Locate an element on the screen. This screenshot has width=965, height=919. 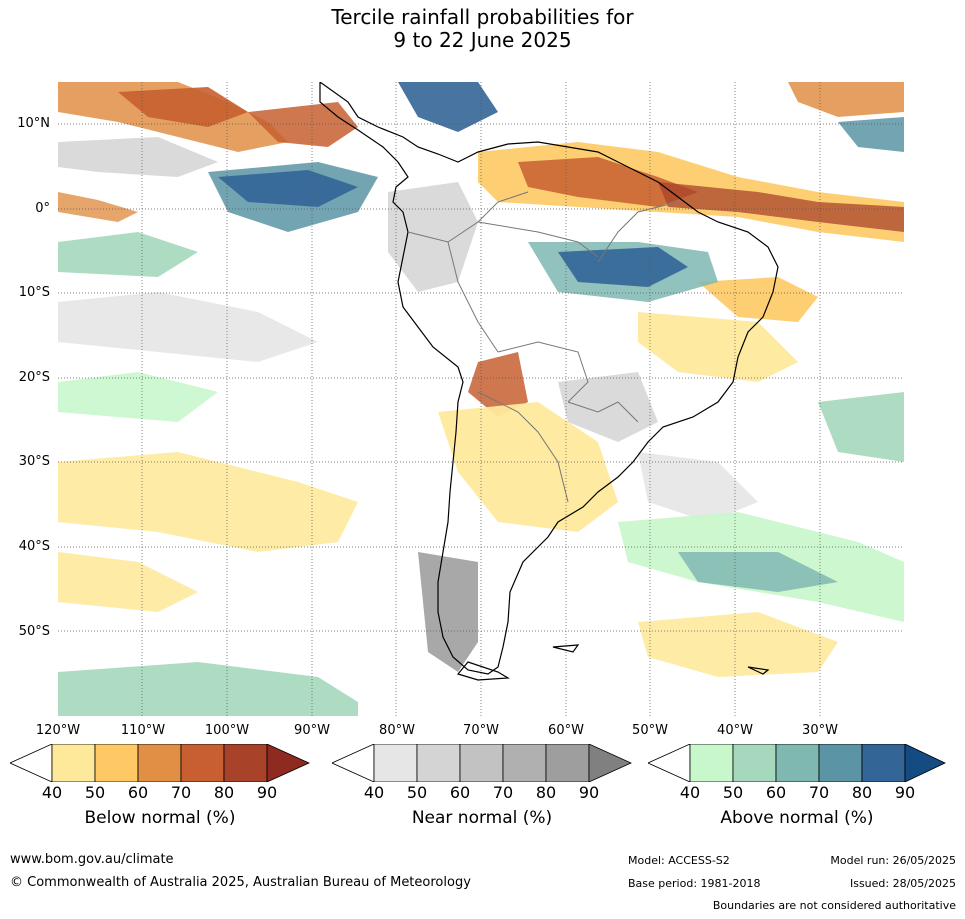
colorbar-near-segment-lower is located at coordinates (353, 763).